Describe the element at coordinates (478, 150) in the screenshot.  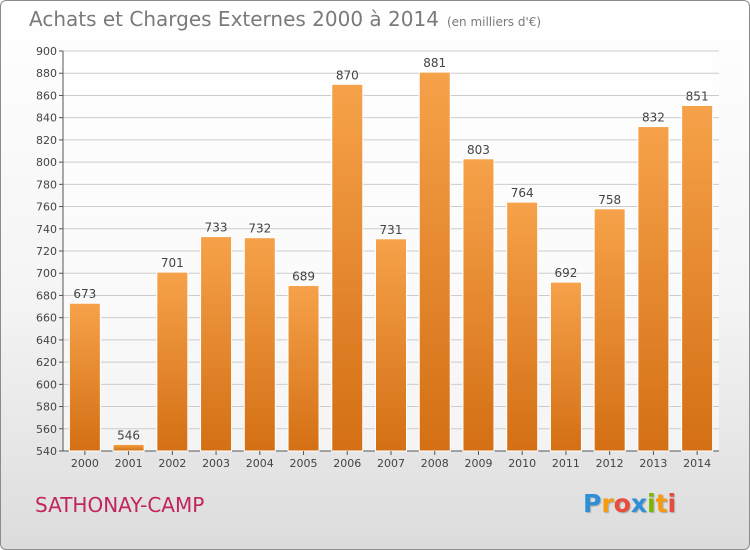
I see `data-label: 803` at that location.